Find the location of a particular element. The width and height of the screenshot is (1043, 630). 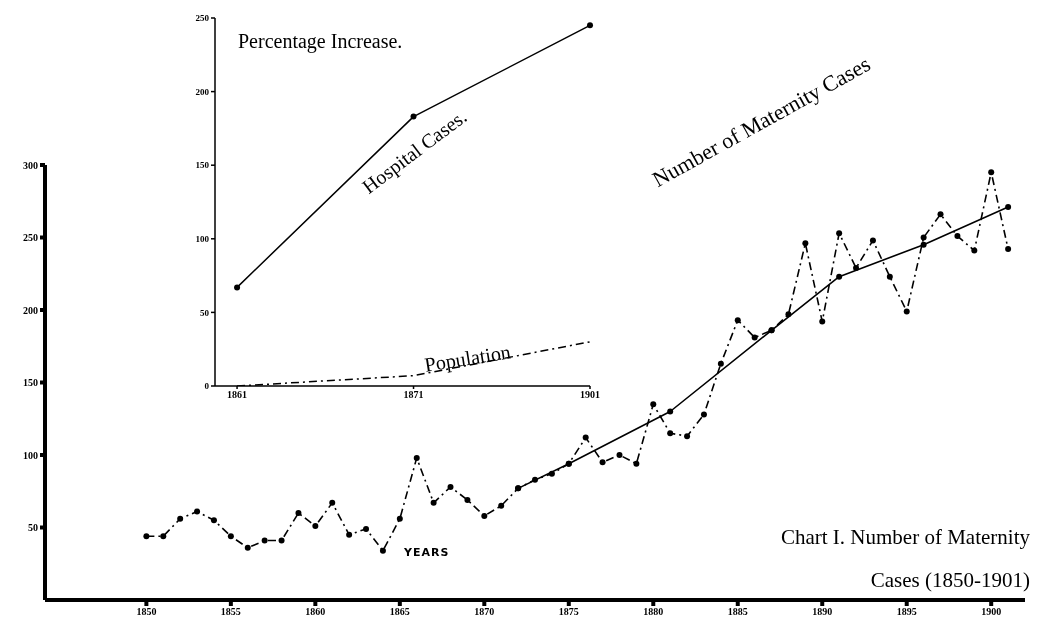

text: Population is located at coordinates (468, 358).